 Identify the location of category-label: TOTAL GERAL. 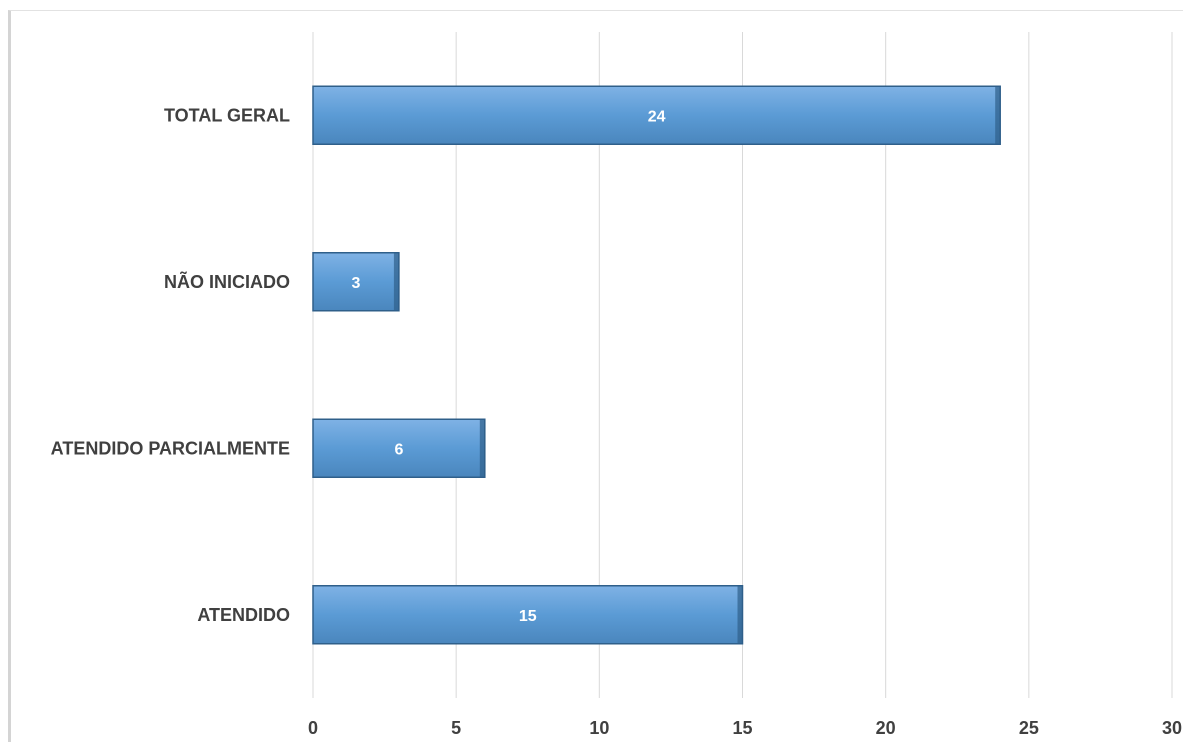
(227, 115).